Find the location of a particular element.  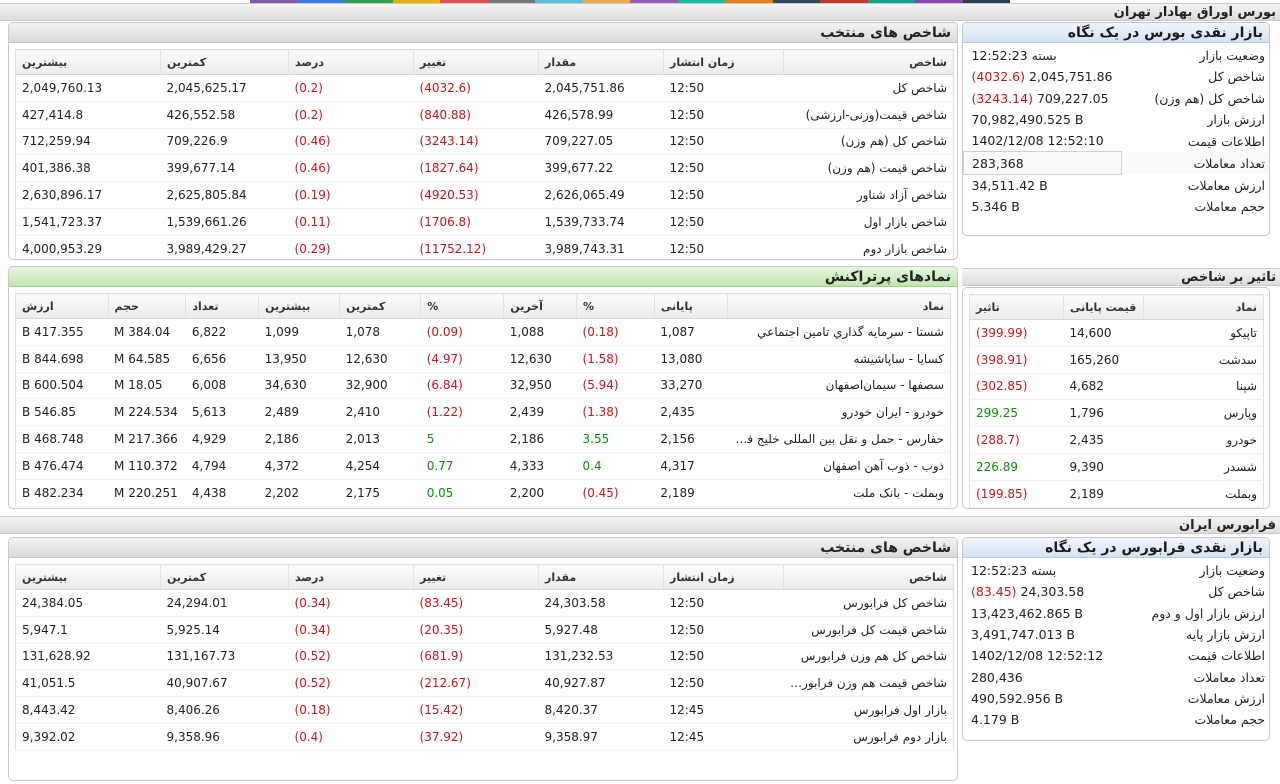

row-name-cell: شاخص قیمت کل فرابورس is located at coordinates (868, 630).